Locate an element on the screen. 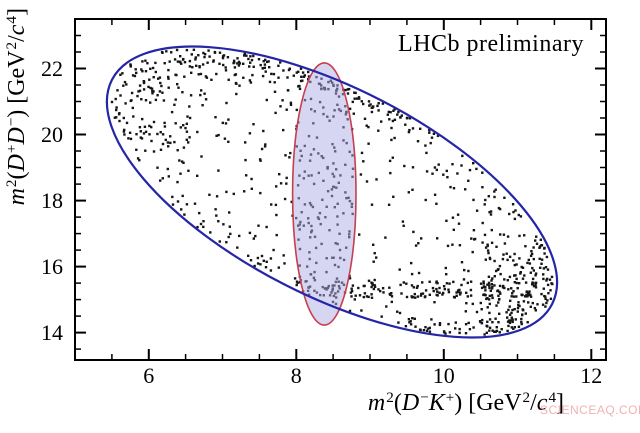 The image size is (640, 433). y-tick-label: 18 is located at coordinates (52, 200).